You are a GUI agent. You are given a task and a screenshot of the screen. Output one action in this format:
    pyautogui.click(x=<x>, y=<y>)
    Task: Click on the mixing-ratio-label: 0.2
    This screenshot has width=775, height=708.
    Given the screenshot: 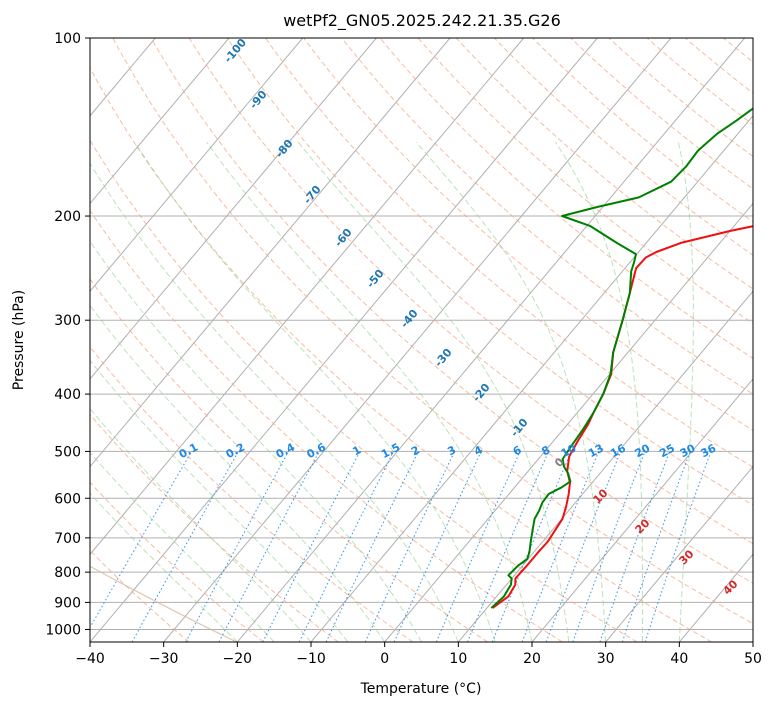 What is the action you would take?
    pyautogui.click(x=235, y=451)
    